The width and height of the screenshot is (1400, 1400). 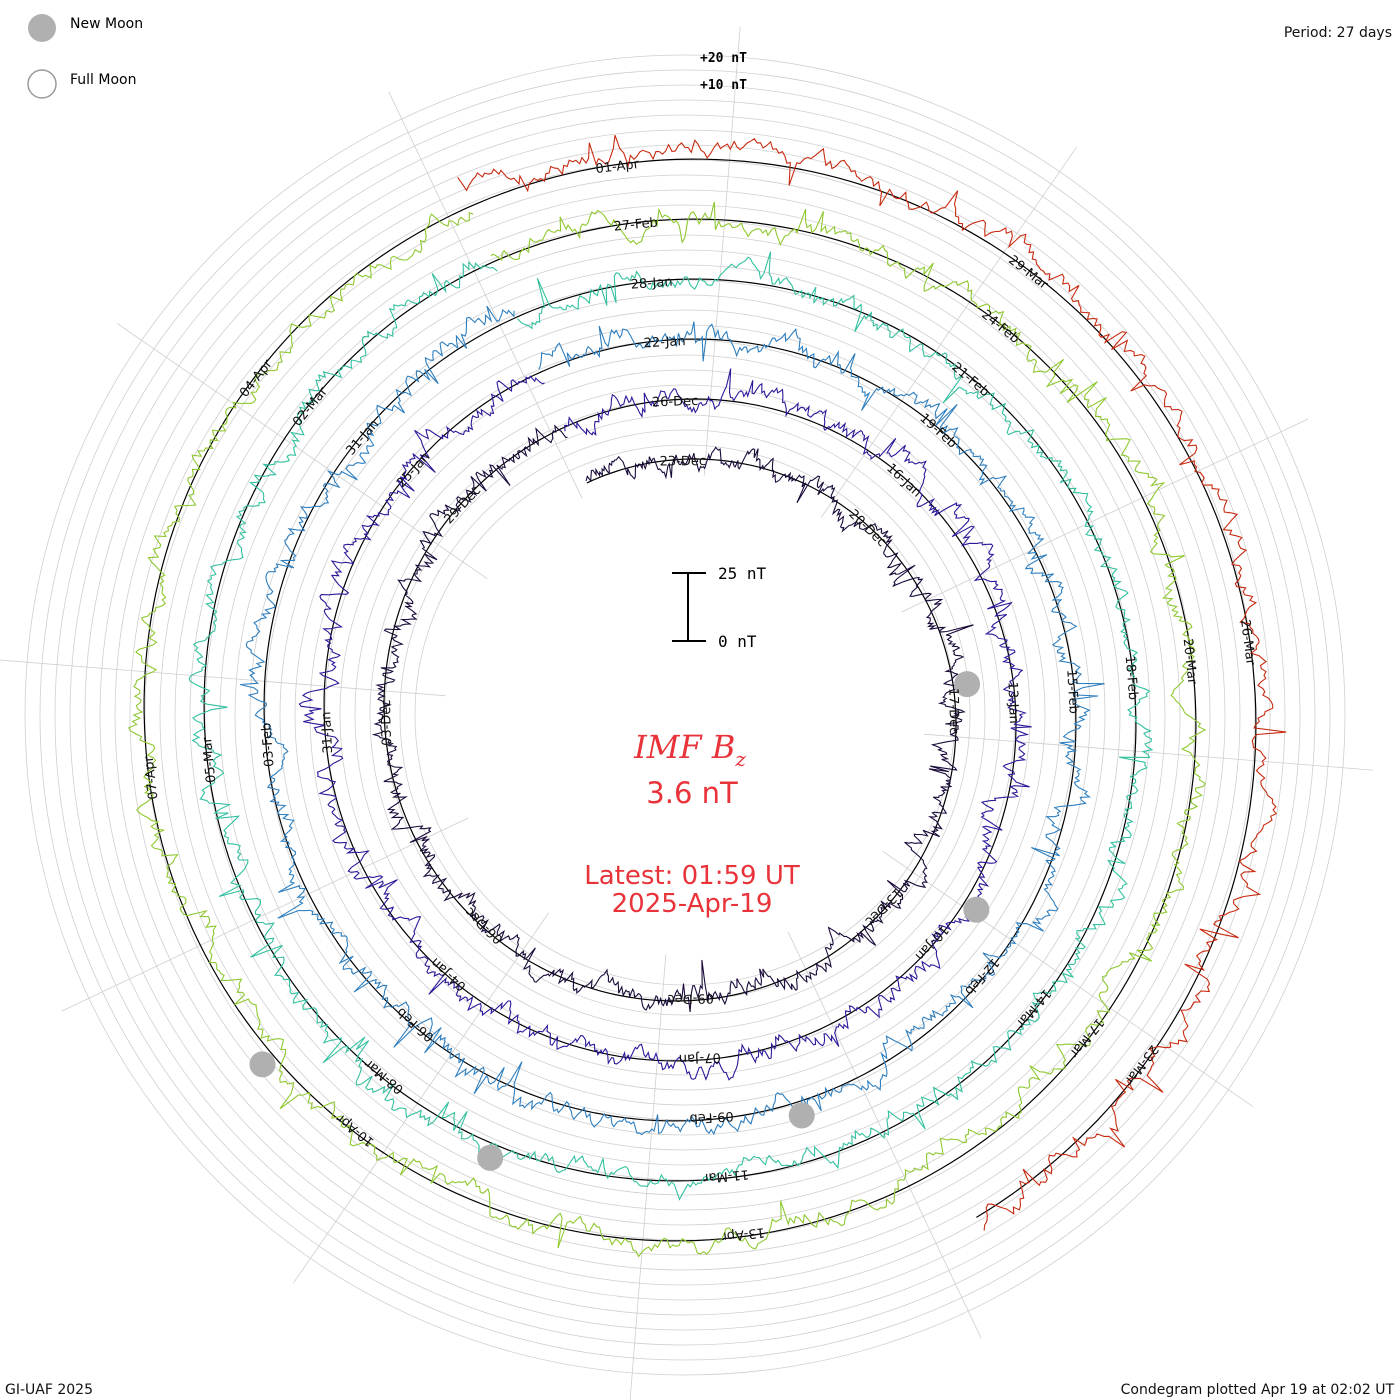 I want to click on footer-plotted: Condegram plotted Apr 19 at 02:02 UT, so click(x=1258, y=1390).